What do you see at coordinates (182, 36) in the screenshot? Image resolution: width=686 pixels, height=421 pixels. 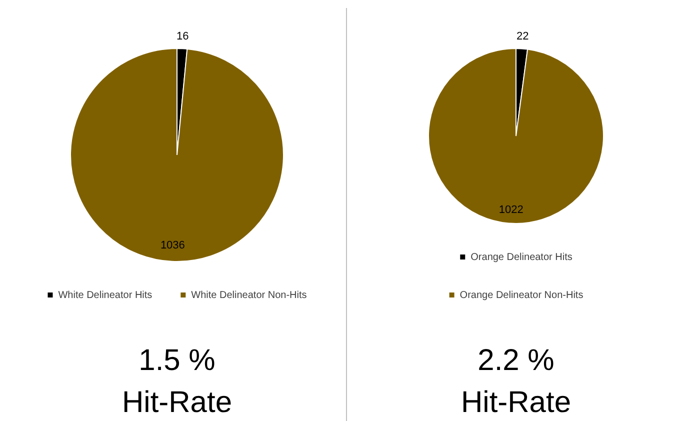 I see `data-label: 16` at bounding box center [182, 36].